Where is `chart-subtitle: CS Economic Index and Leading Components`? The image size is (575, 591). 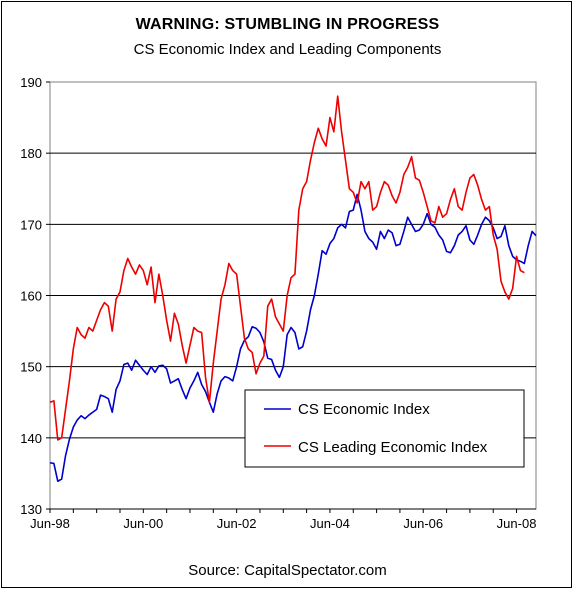 chart-subtitle: CS Economic Index and Leading Components is located at coordinates (287, 49).